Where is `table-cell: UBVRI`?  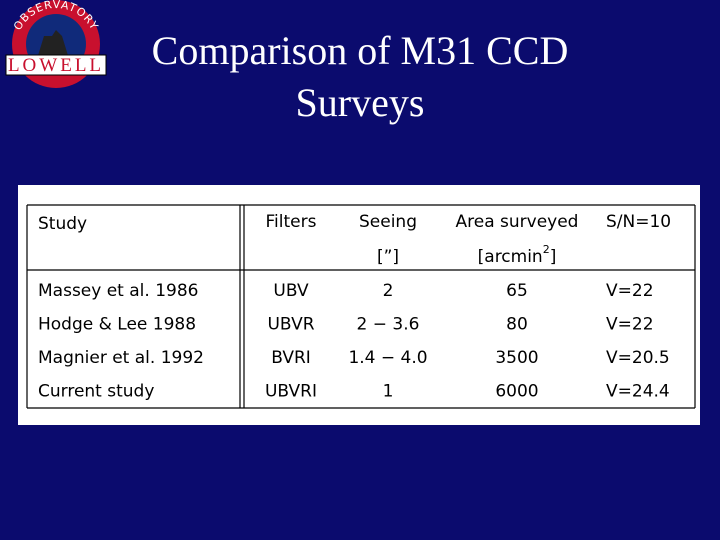
table-cell: UBVRI is located at coordinates (291, 392).